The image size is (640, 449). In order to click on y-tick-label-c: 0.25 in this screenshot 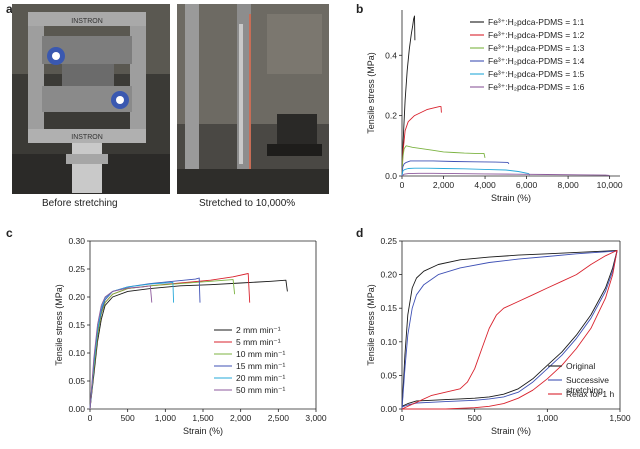, I will do `click(76, 269)`.